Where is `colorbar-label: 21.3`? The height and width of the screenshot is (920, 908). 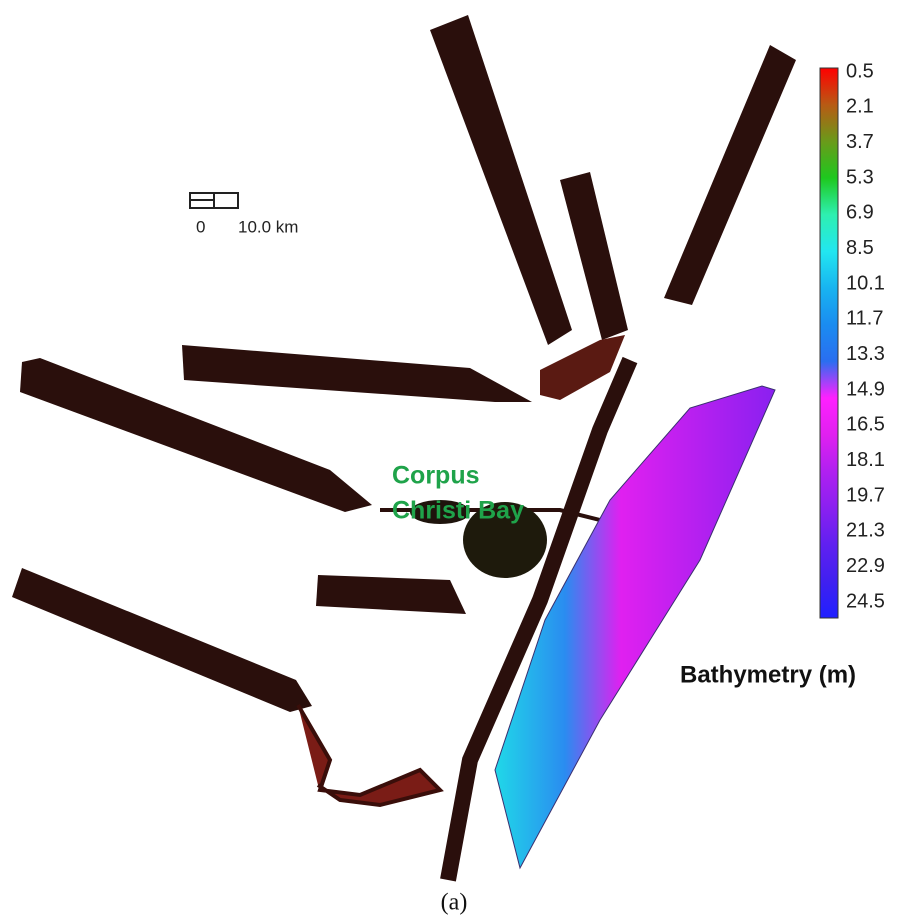
colorbar-label: 21.3 is located at coordinates (865, 531).